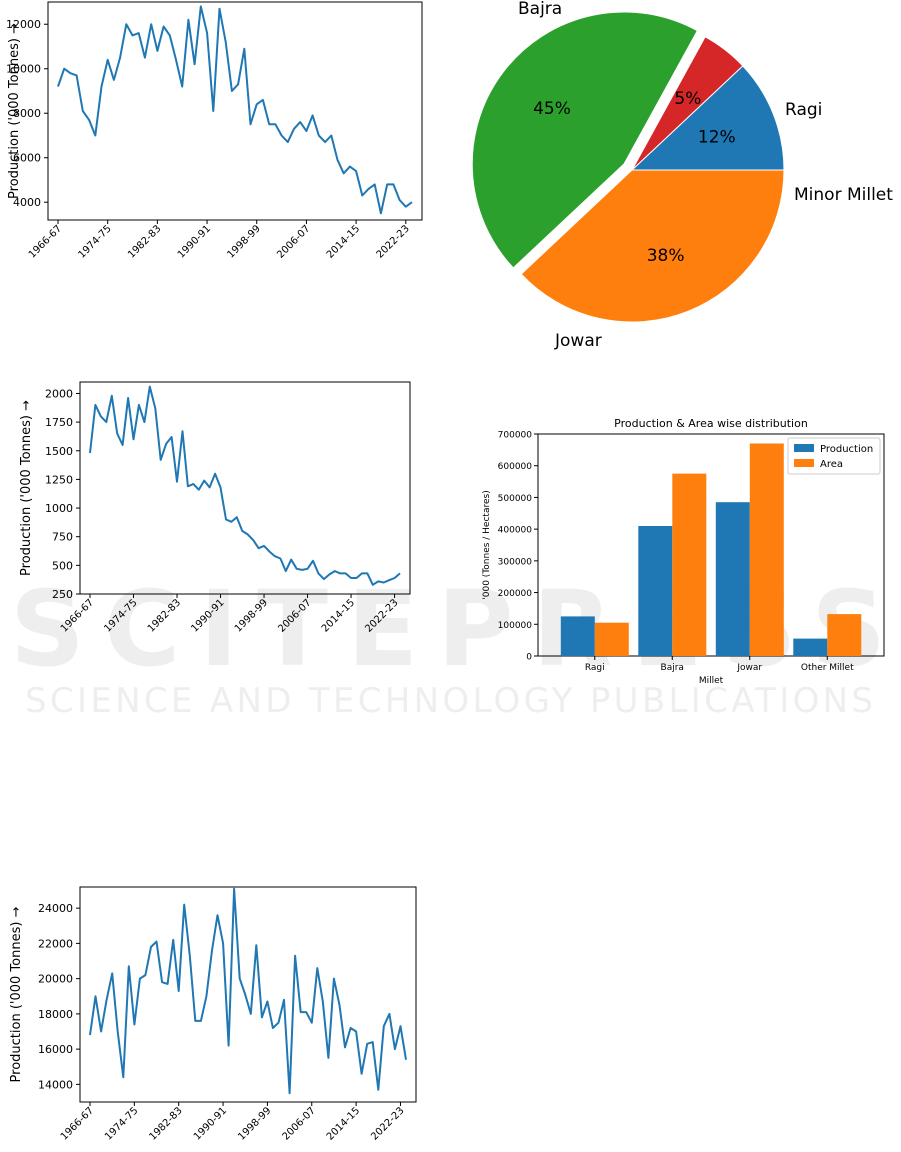 The image size is (901, 1152). Describe the element at coordinates (711, 681) in the screenshot. I see `x-axis-label: Millet` at that location.